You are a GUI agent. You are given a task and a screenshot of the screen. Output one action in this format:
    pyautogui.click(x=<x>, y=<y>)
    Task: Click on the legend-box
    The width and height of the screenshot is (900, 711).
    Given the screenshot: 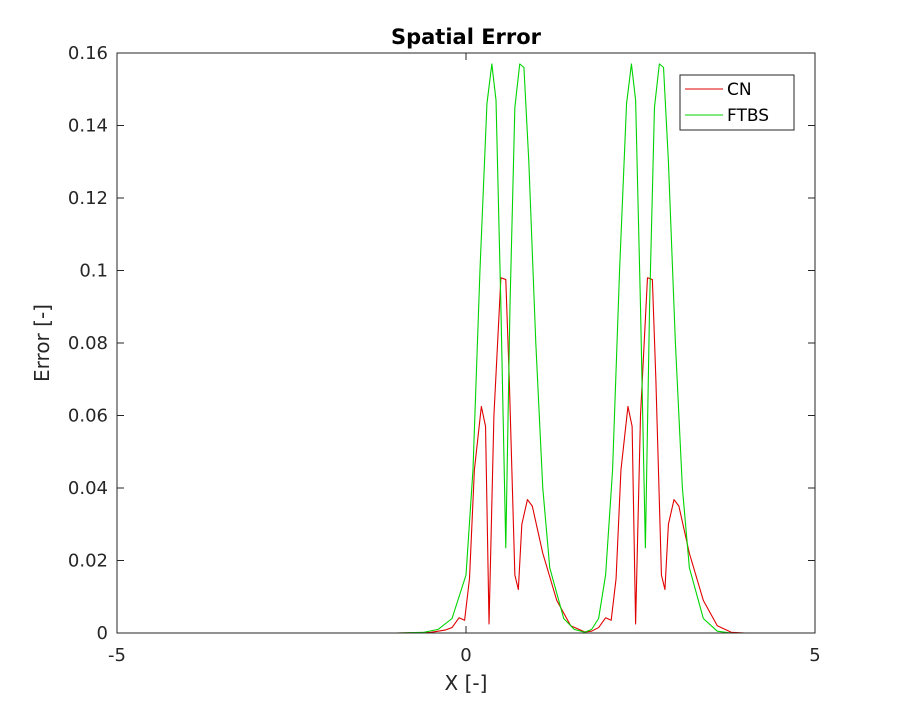 What is the action you would take?
    pyautogui.click(x=737, y=102)
    